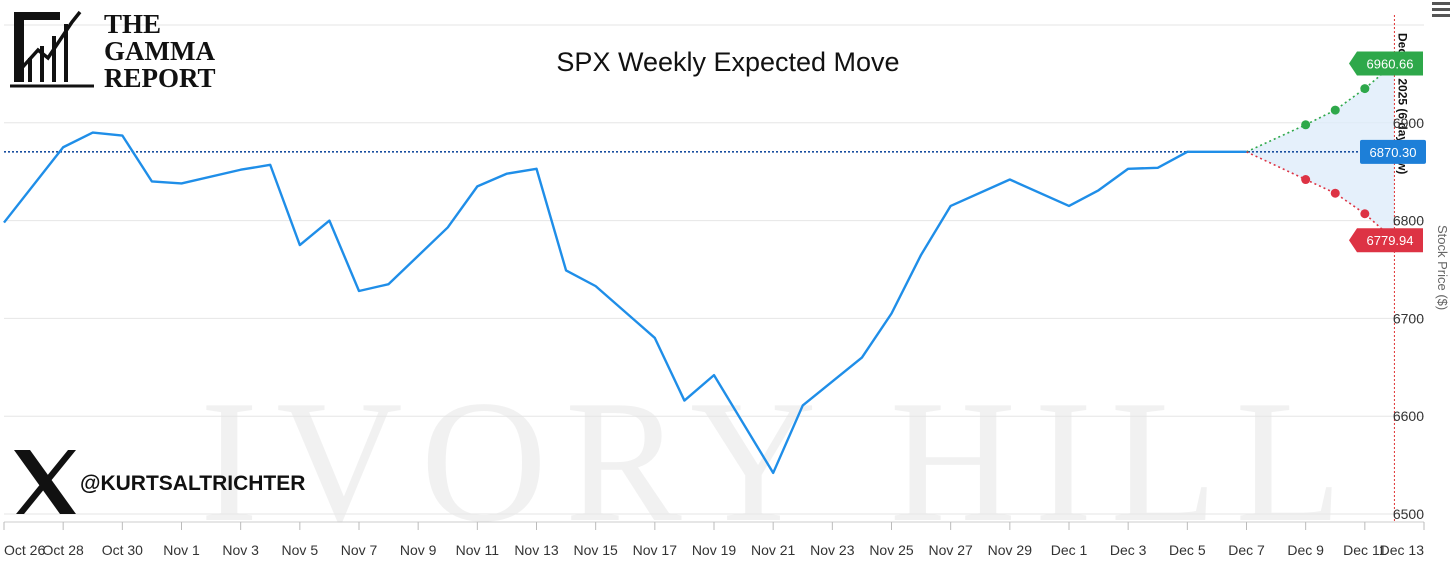  I want to click on upper-price-badge: 6960.66, so click(1386, 63).